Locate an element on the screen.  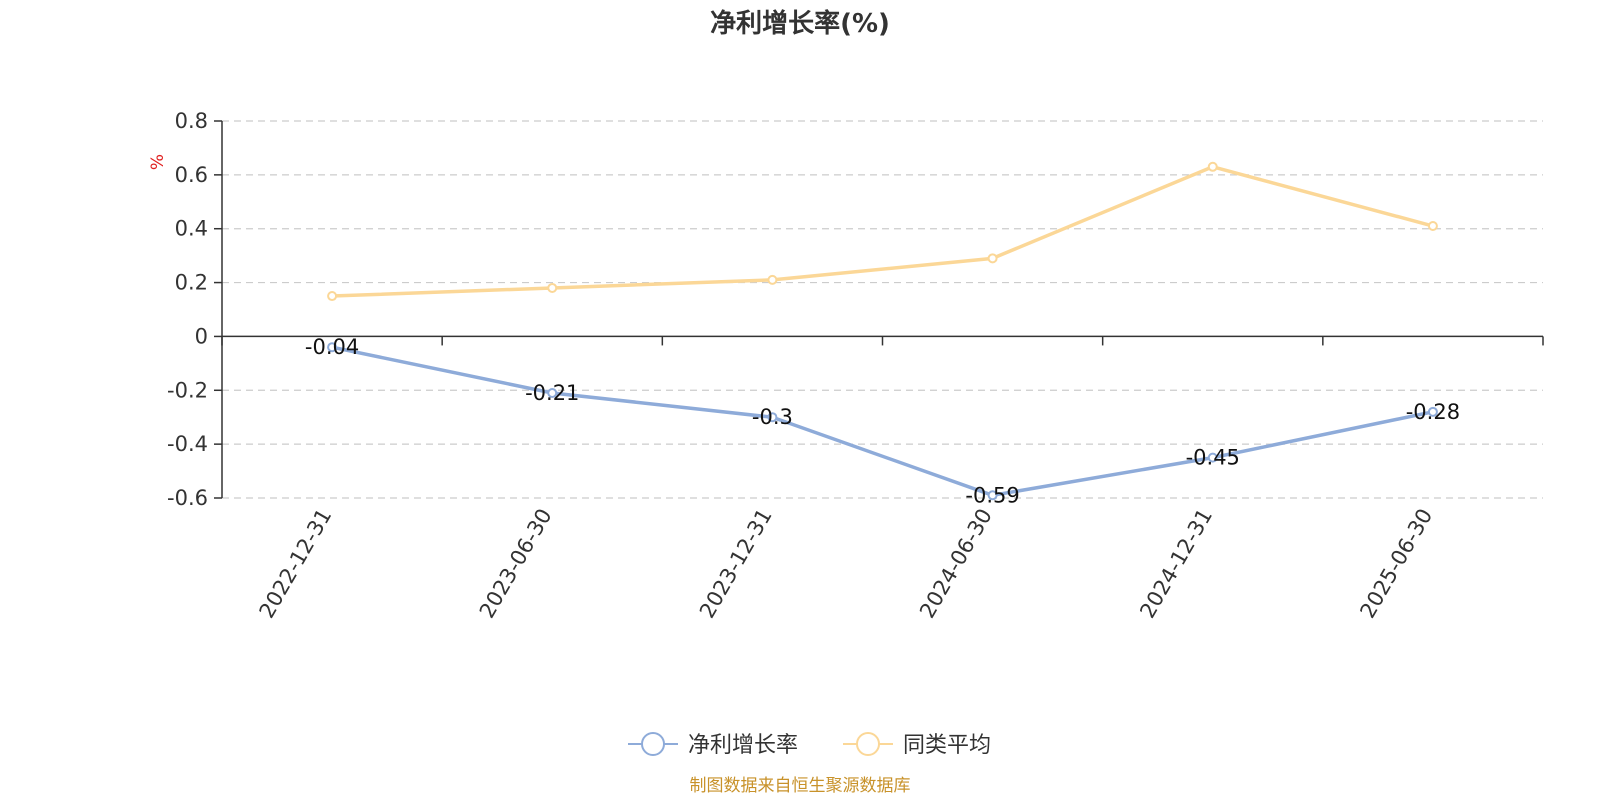
y-tick-label: -0.2 is located at coordinates (187, 390).